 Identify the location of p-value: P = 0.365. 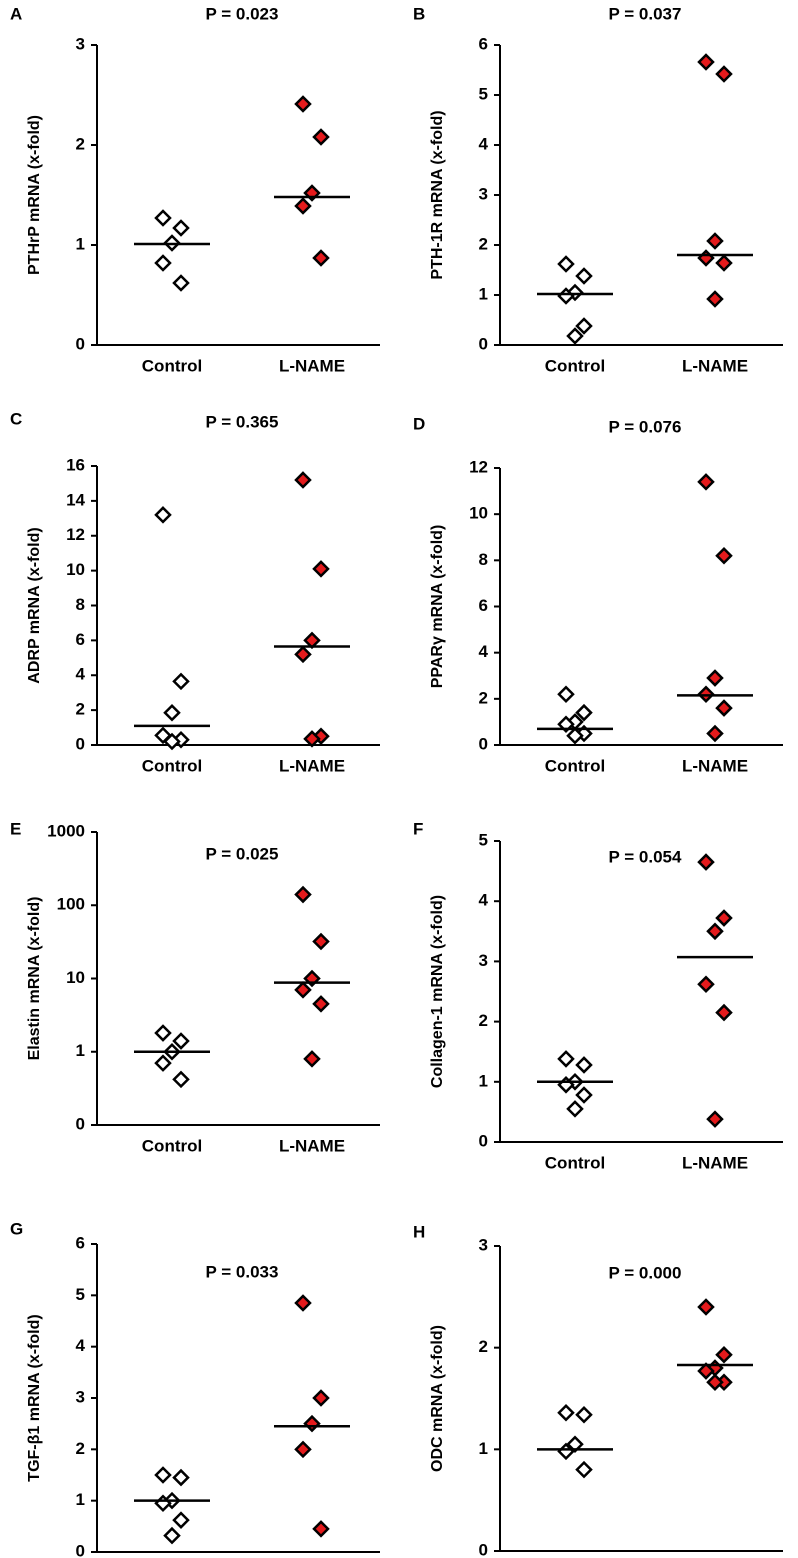
(242, 421).